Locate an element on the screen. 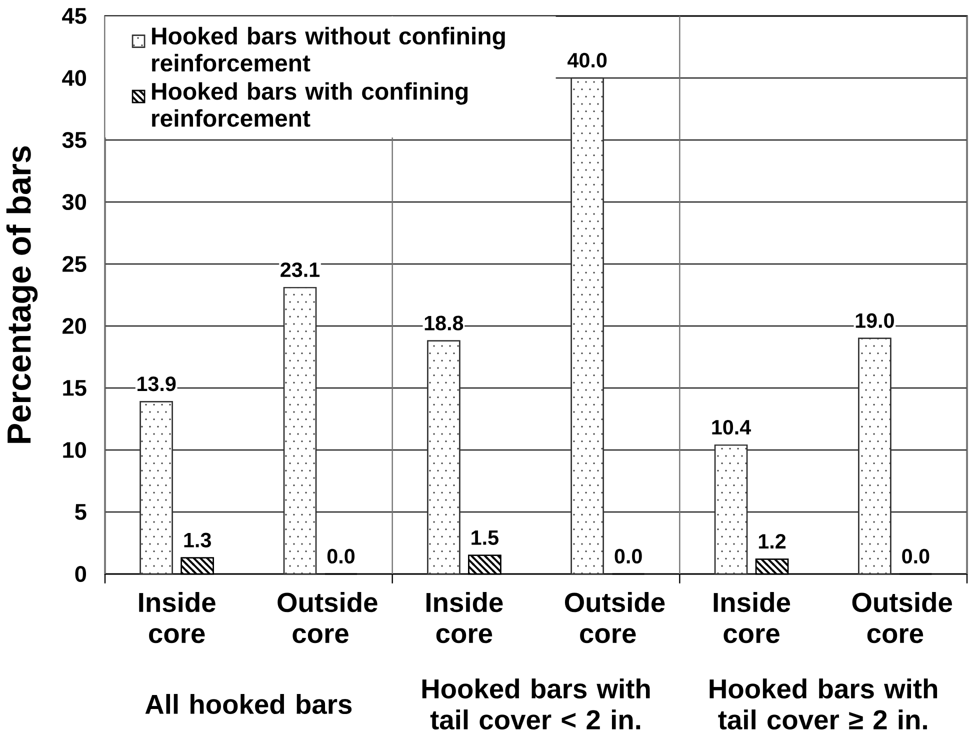 This screenshot has height=731, width=969. y-tick-label: 15 is located at coordinates (74, 388).